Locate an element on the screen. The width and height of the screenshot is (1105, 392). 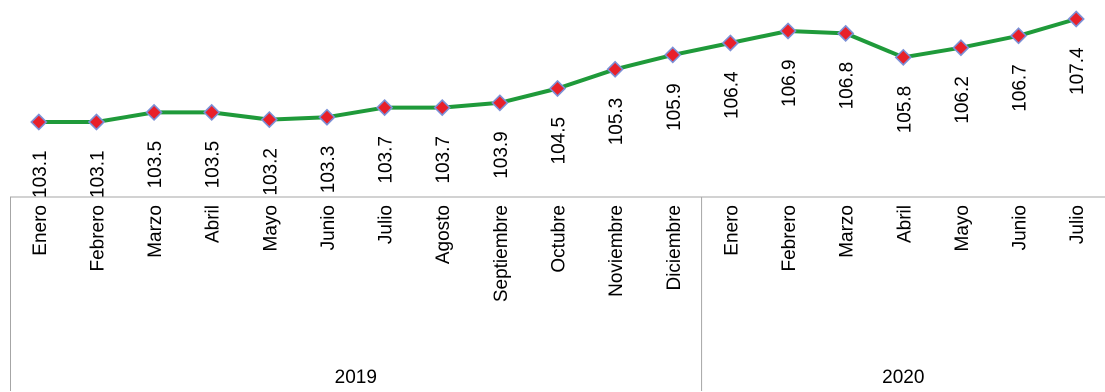
data-label: 103.3 is located at coordinates (328, 170).